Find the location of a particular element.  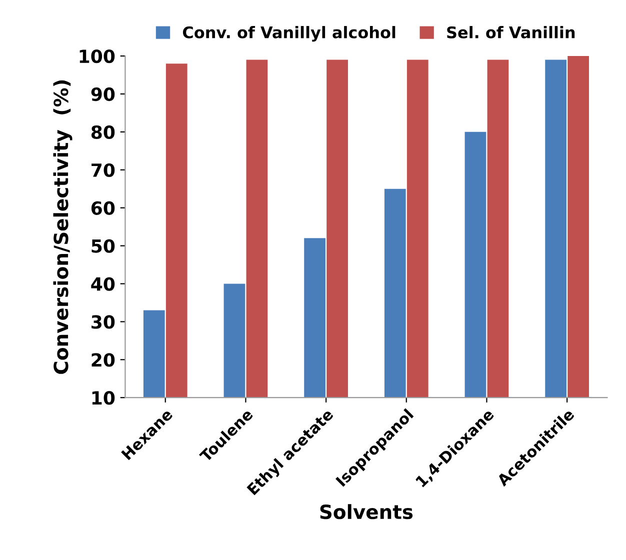

y-tick-label: 30 is located at coordinates (103, 322).